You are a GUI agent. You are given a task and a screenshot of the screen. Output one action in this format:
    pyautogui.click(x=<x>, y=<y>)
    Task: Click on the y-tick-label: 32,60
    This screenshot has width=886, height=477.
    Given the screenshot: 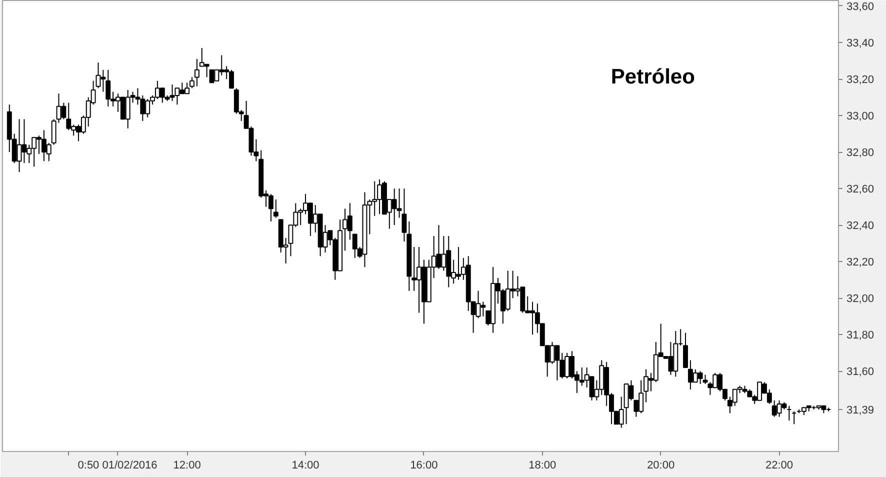 What is the action you would take?
    pyautogui.click(x=860, y=190)
    